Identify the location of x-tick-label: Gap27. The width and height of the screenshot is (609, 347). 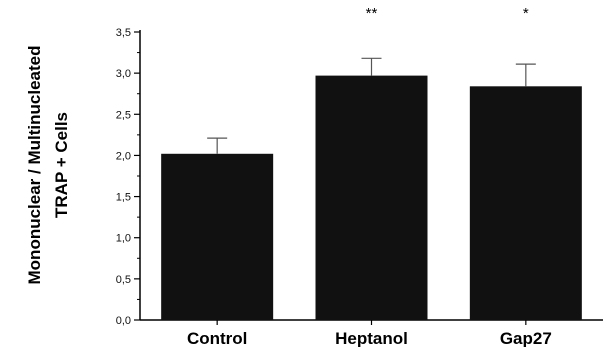
(526, 338).